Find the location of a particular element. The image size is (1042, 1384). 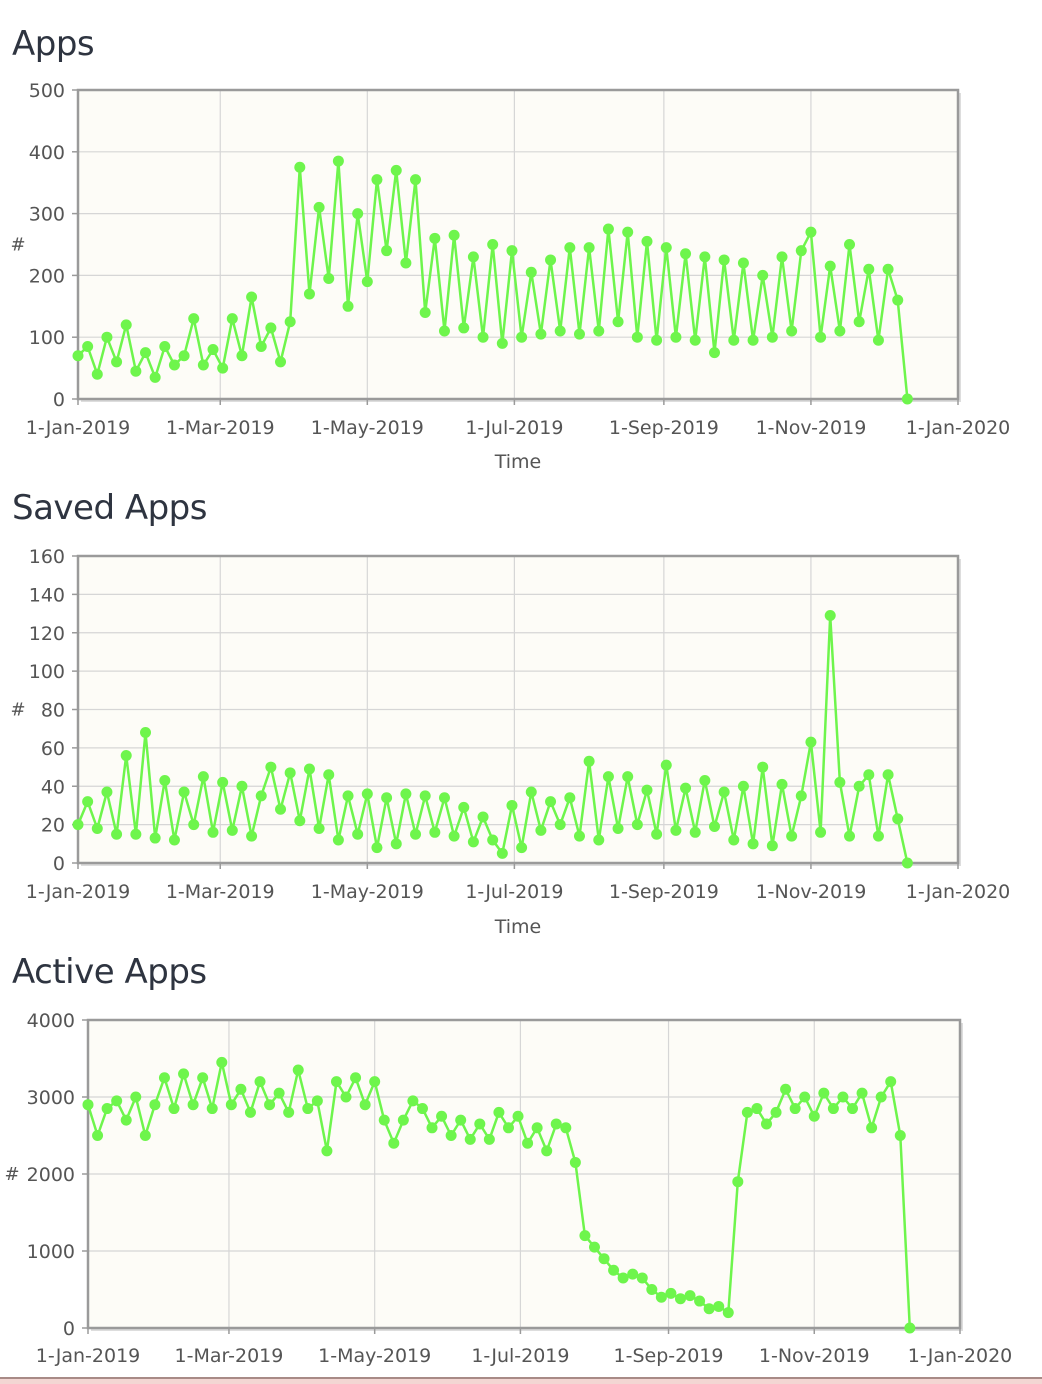

x-tick-label: 1-May-2019 is located at coordinates (367, 428).